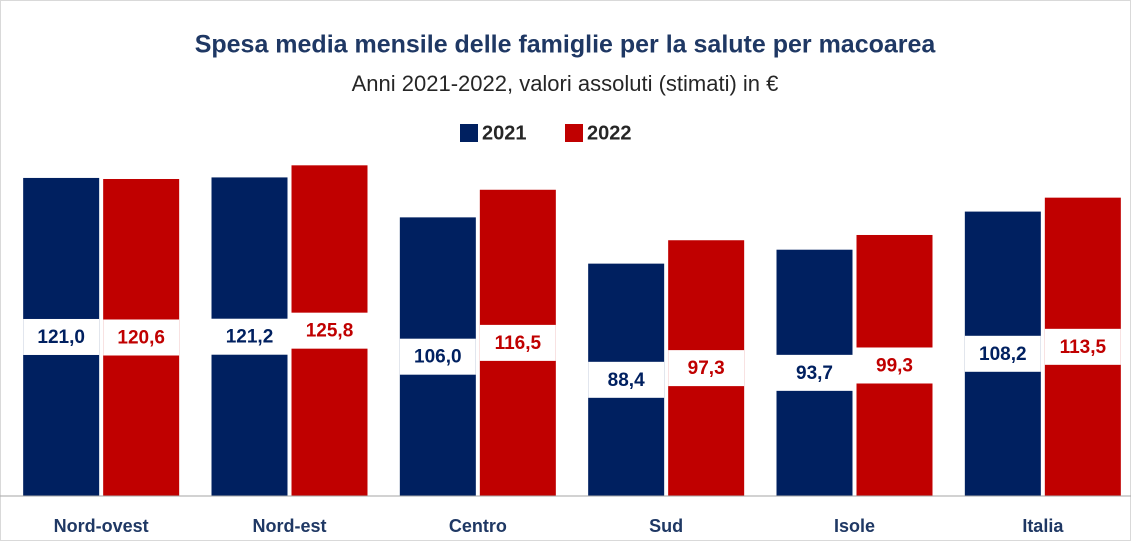  I want to click on value-label: 113,5, so click(1083, 347).